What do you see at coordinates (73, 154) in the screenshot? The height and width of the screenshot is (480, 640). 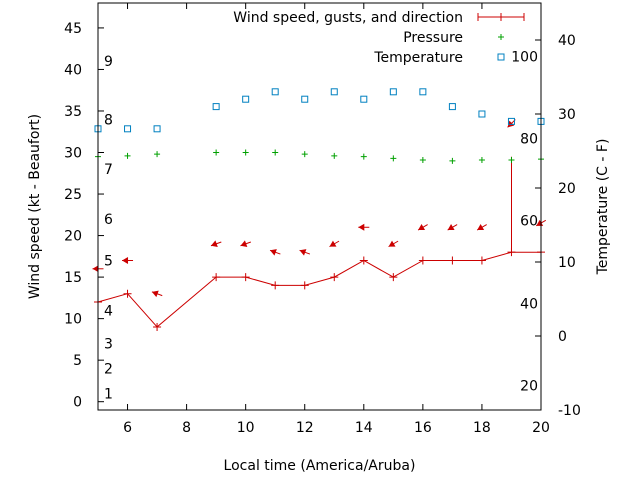 I see `y-tick-label: 30` at bounding box center [73, 154].